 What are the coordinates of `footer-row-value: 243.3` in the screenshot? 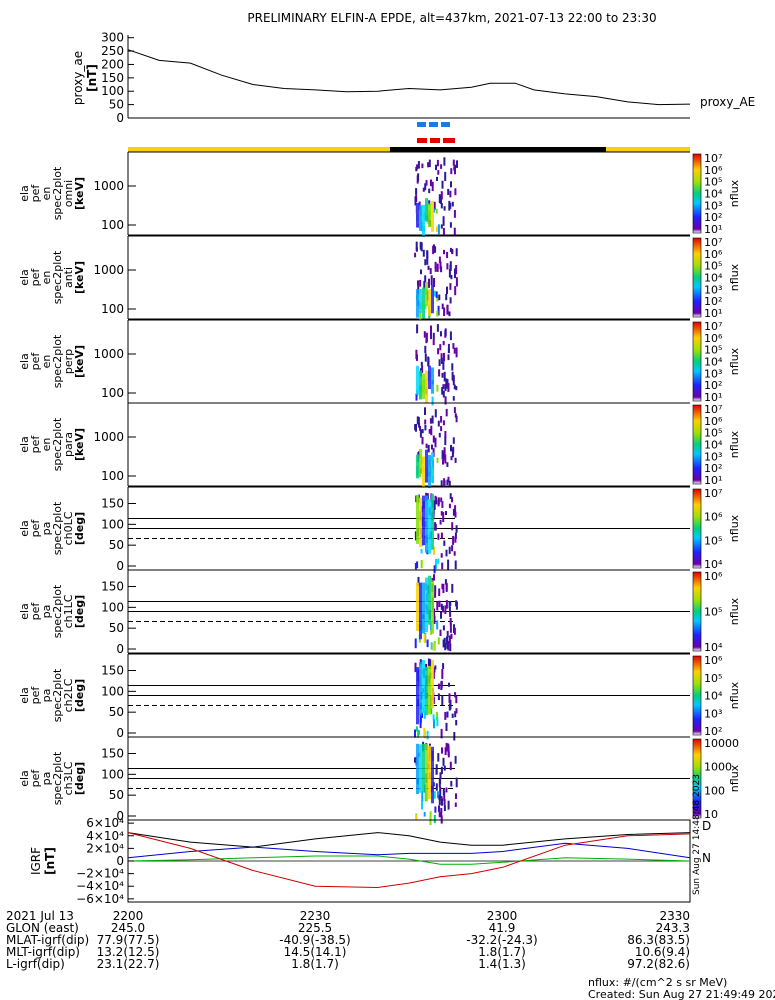 It's located at (673, 928).